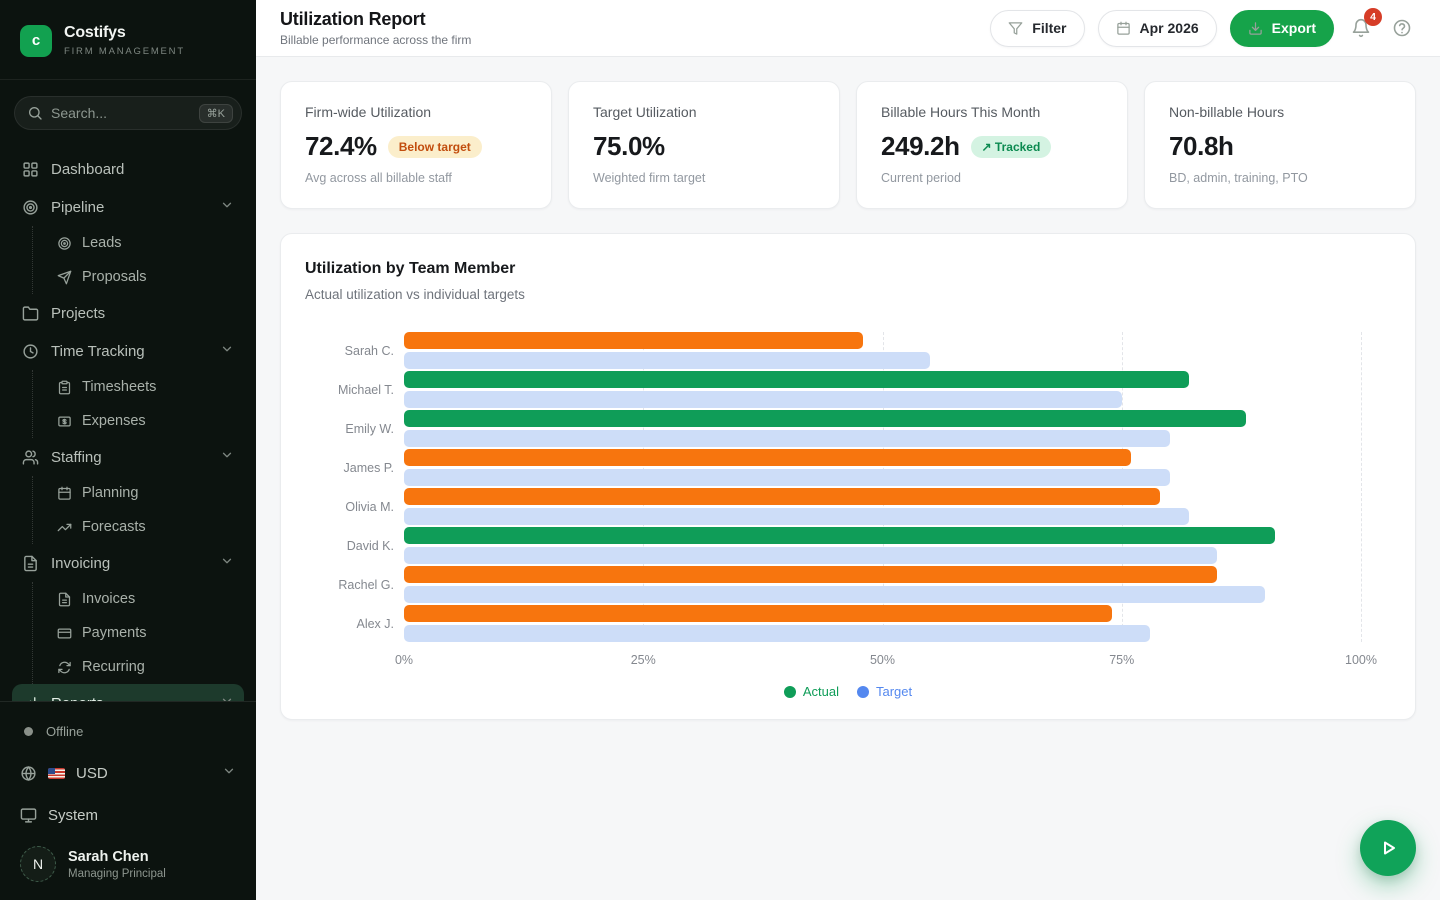 This screenshot has height=900, width=1440. What do you see at coordinates (64, 633) in the screenshot?
I see `credit-card-icon` at bounding box center [64, 633].